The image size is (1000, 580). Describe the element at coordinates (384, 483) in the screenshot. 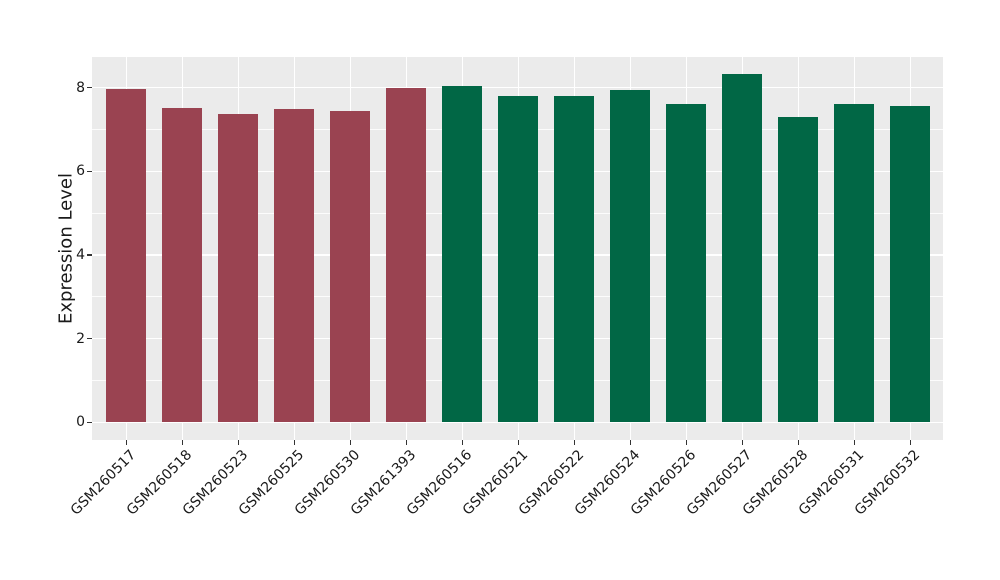

I see `x-tick-label: GSM261393` at that location.